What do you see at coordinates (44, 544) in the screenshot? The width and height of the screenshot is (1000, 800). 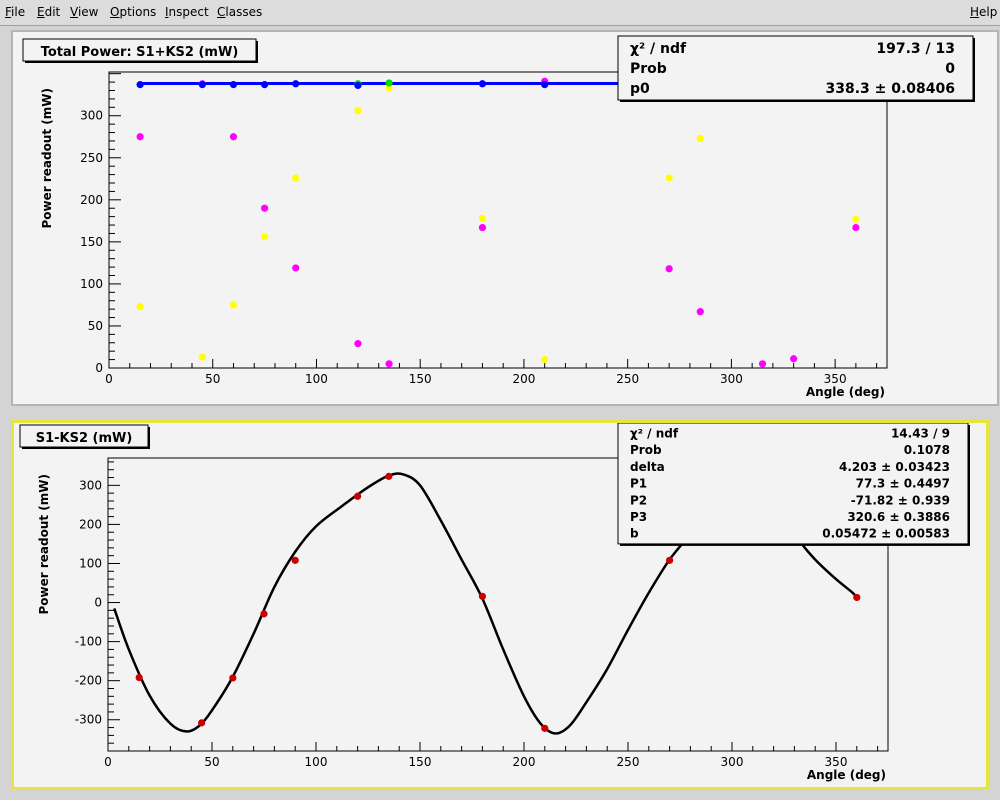 I see `y-axis-label: Power readout (mW)` at bounding box center [44, 544].